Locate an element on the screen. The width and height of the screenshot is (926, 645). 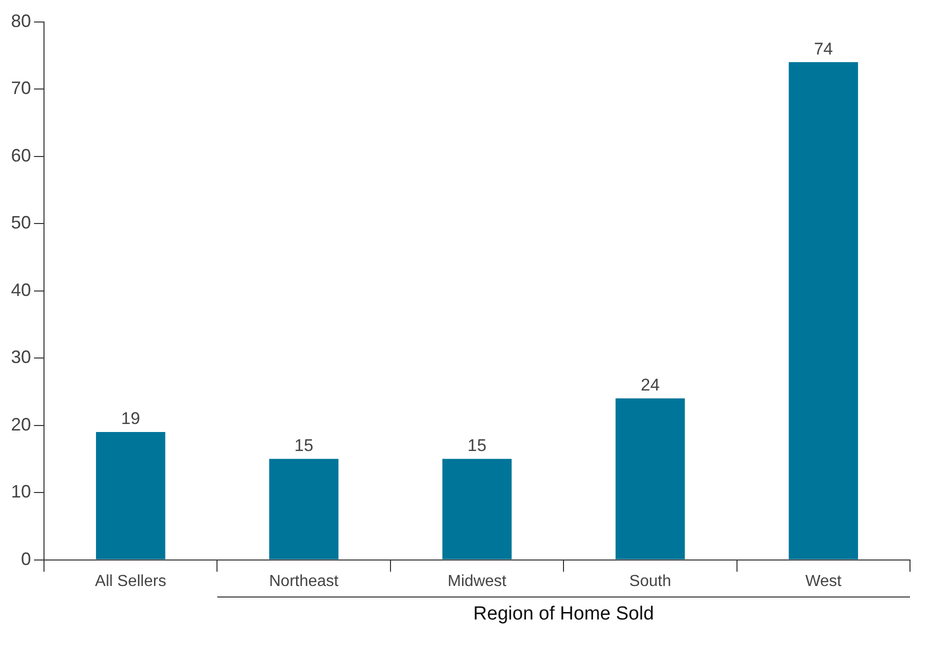
y-tick-label: 60 is located at coordinates (21, 155).